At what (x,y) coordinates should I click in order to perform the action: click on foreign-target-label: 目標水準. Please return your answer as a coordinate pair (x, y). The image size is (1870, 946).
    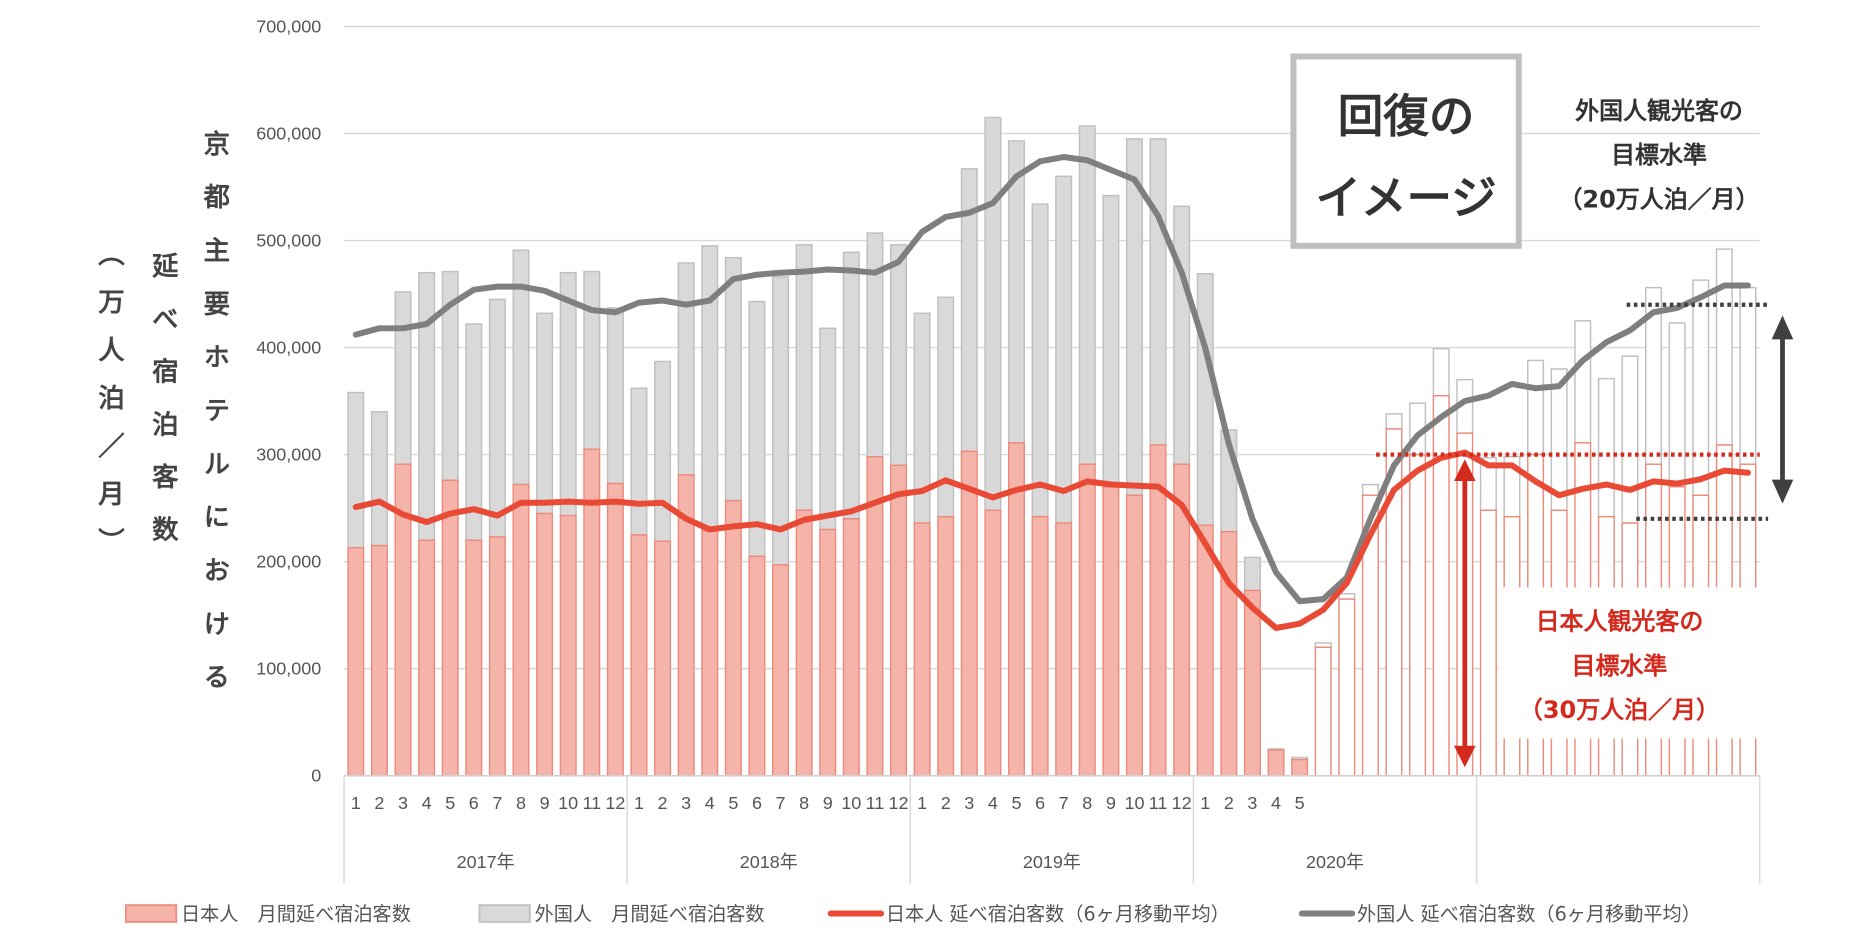
    Looking at the image, I should click on (1659, 155).